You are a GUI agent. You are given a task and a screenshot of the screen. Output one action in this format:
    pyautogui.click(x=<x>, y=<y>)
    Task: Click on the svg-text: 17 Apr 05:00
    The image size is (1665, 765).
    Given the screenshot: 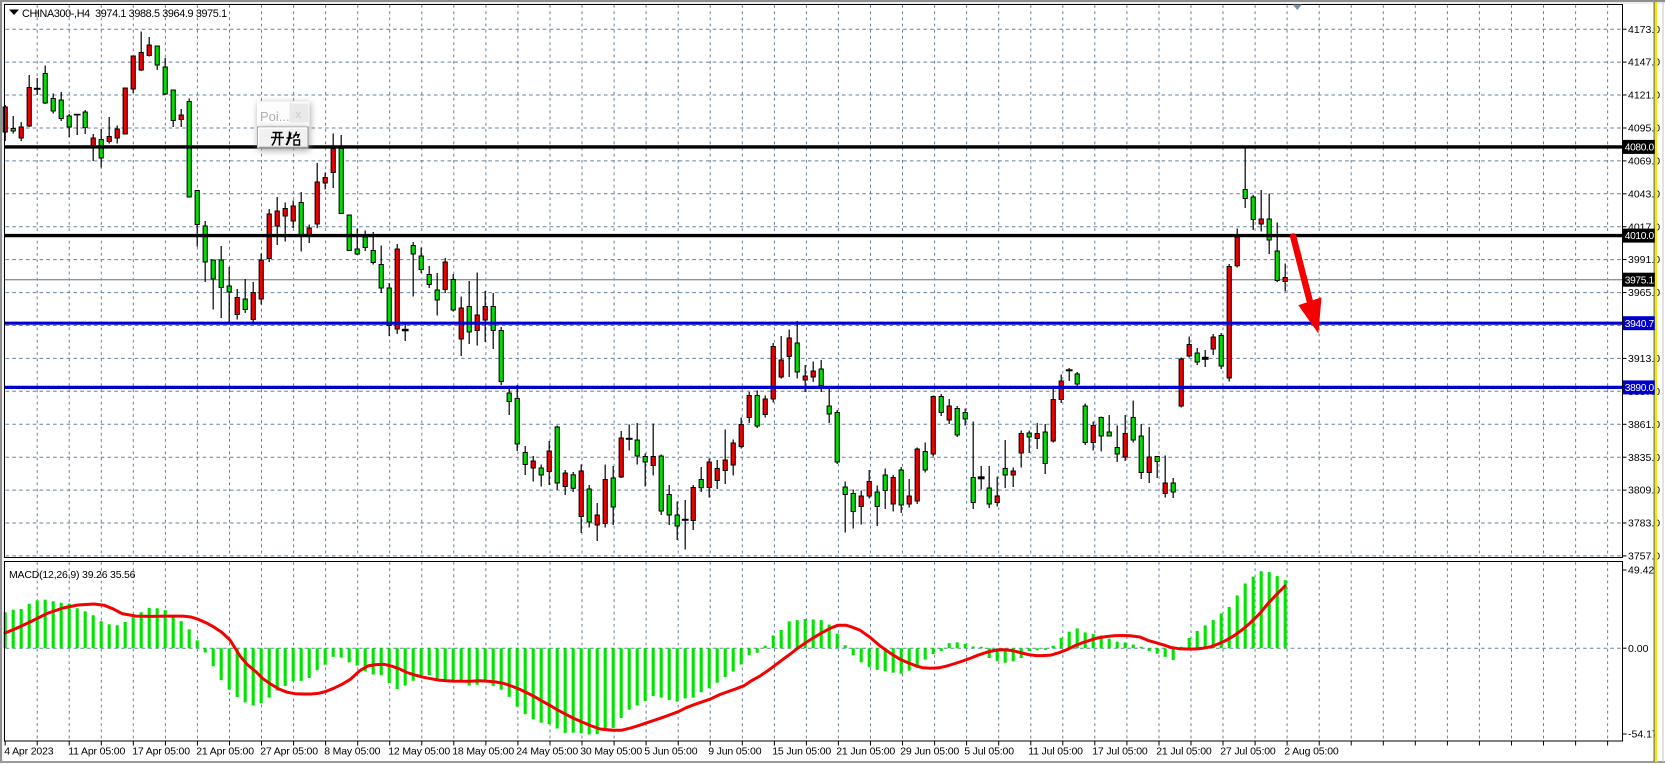 What is the action you would take?
    pyautogui.click(x=161, y=752)
    